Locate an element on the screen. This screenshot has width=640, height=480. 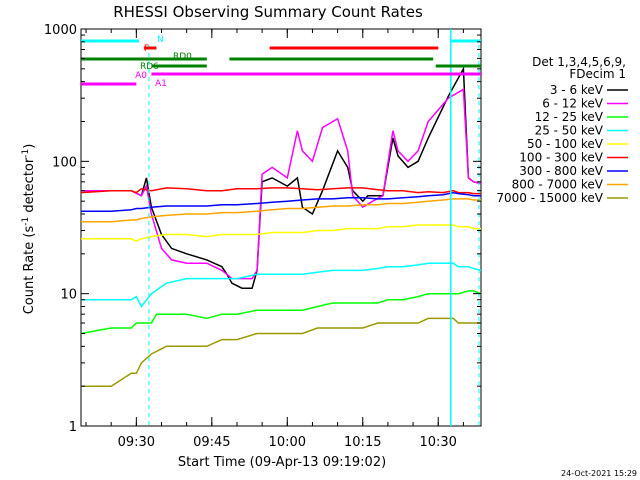
legend-label-5: 100 - 300 keV is located at coordinates (561, 158).